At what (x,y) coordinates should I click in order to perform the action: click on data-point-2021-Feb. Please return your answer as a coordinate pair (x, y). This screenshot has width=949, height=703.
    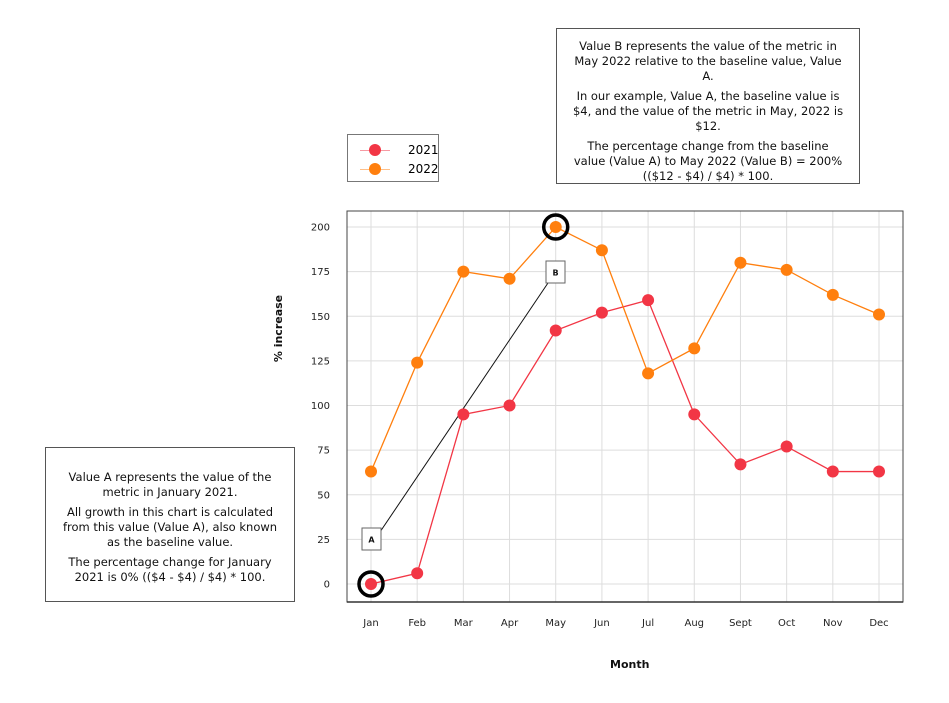
    Looking at the image, I should click on (417, 573).